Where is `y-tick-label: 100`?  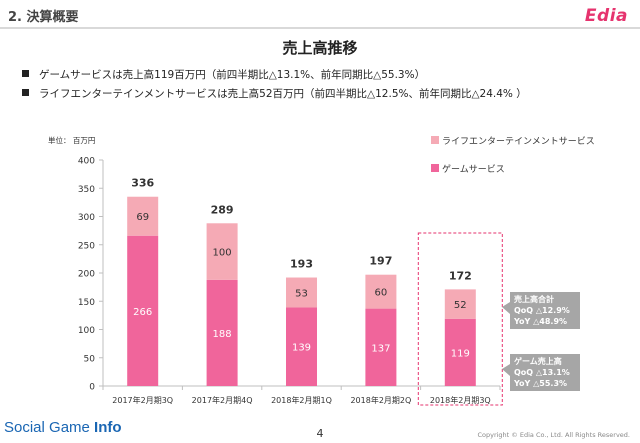 y-tick-label: 100 is located at coordinates (86, 331).